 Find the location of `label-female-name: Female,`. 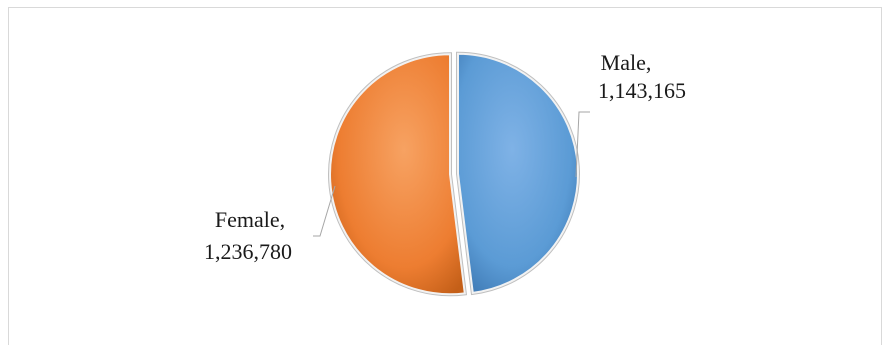

label-female-name: Female, is located at coordinates (250, 219).